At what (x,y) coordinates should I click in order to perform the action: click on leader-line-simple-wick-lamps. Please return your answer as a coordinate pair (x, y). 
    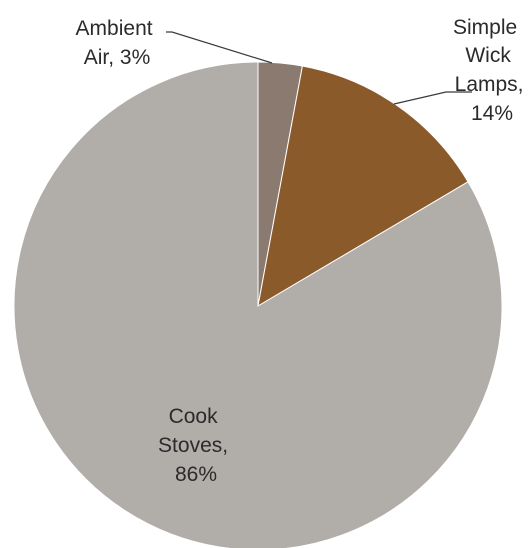
    Looking at the image, I should click on (432, 98).